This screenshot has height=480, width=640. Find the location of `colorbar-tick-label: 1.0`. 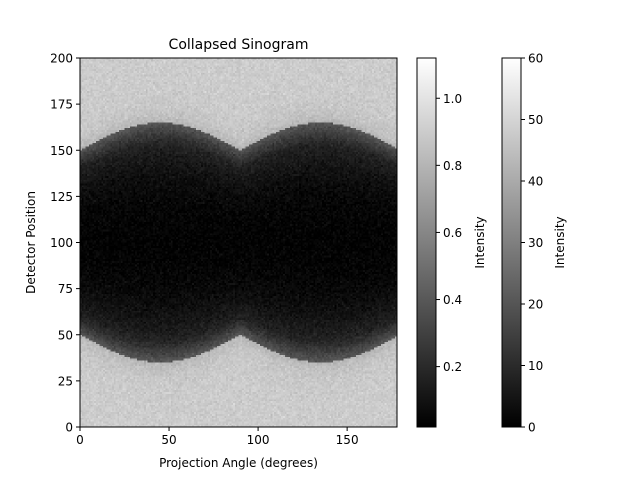

colorbar-tick-label: 1.0 is located at coordinates (452, 99).